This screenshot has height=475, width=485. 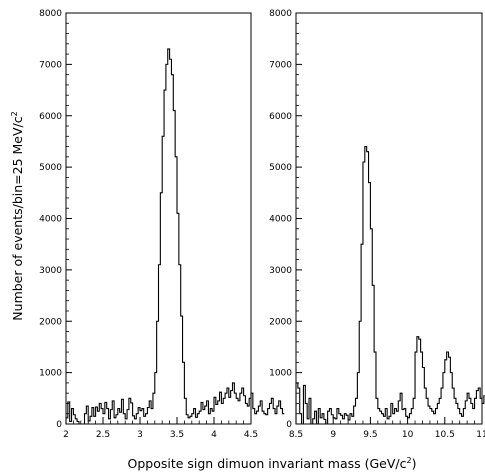 What do you see at coordinates (408, 435) in the screenshot?
I see `x-tick-label: 10` at bounding box center [408, 435].